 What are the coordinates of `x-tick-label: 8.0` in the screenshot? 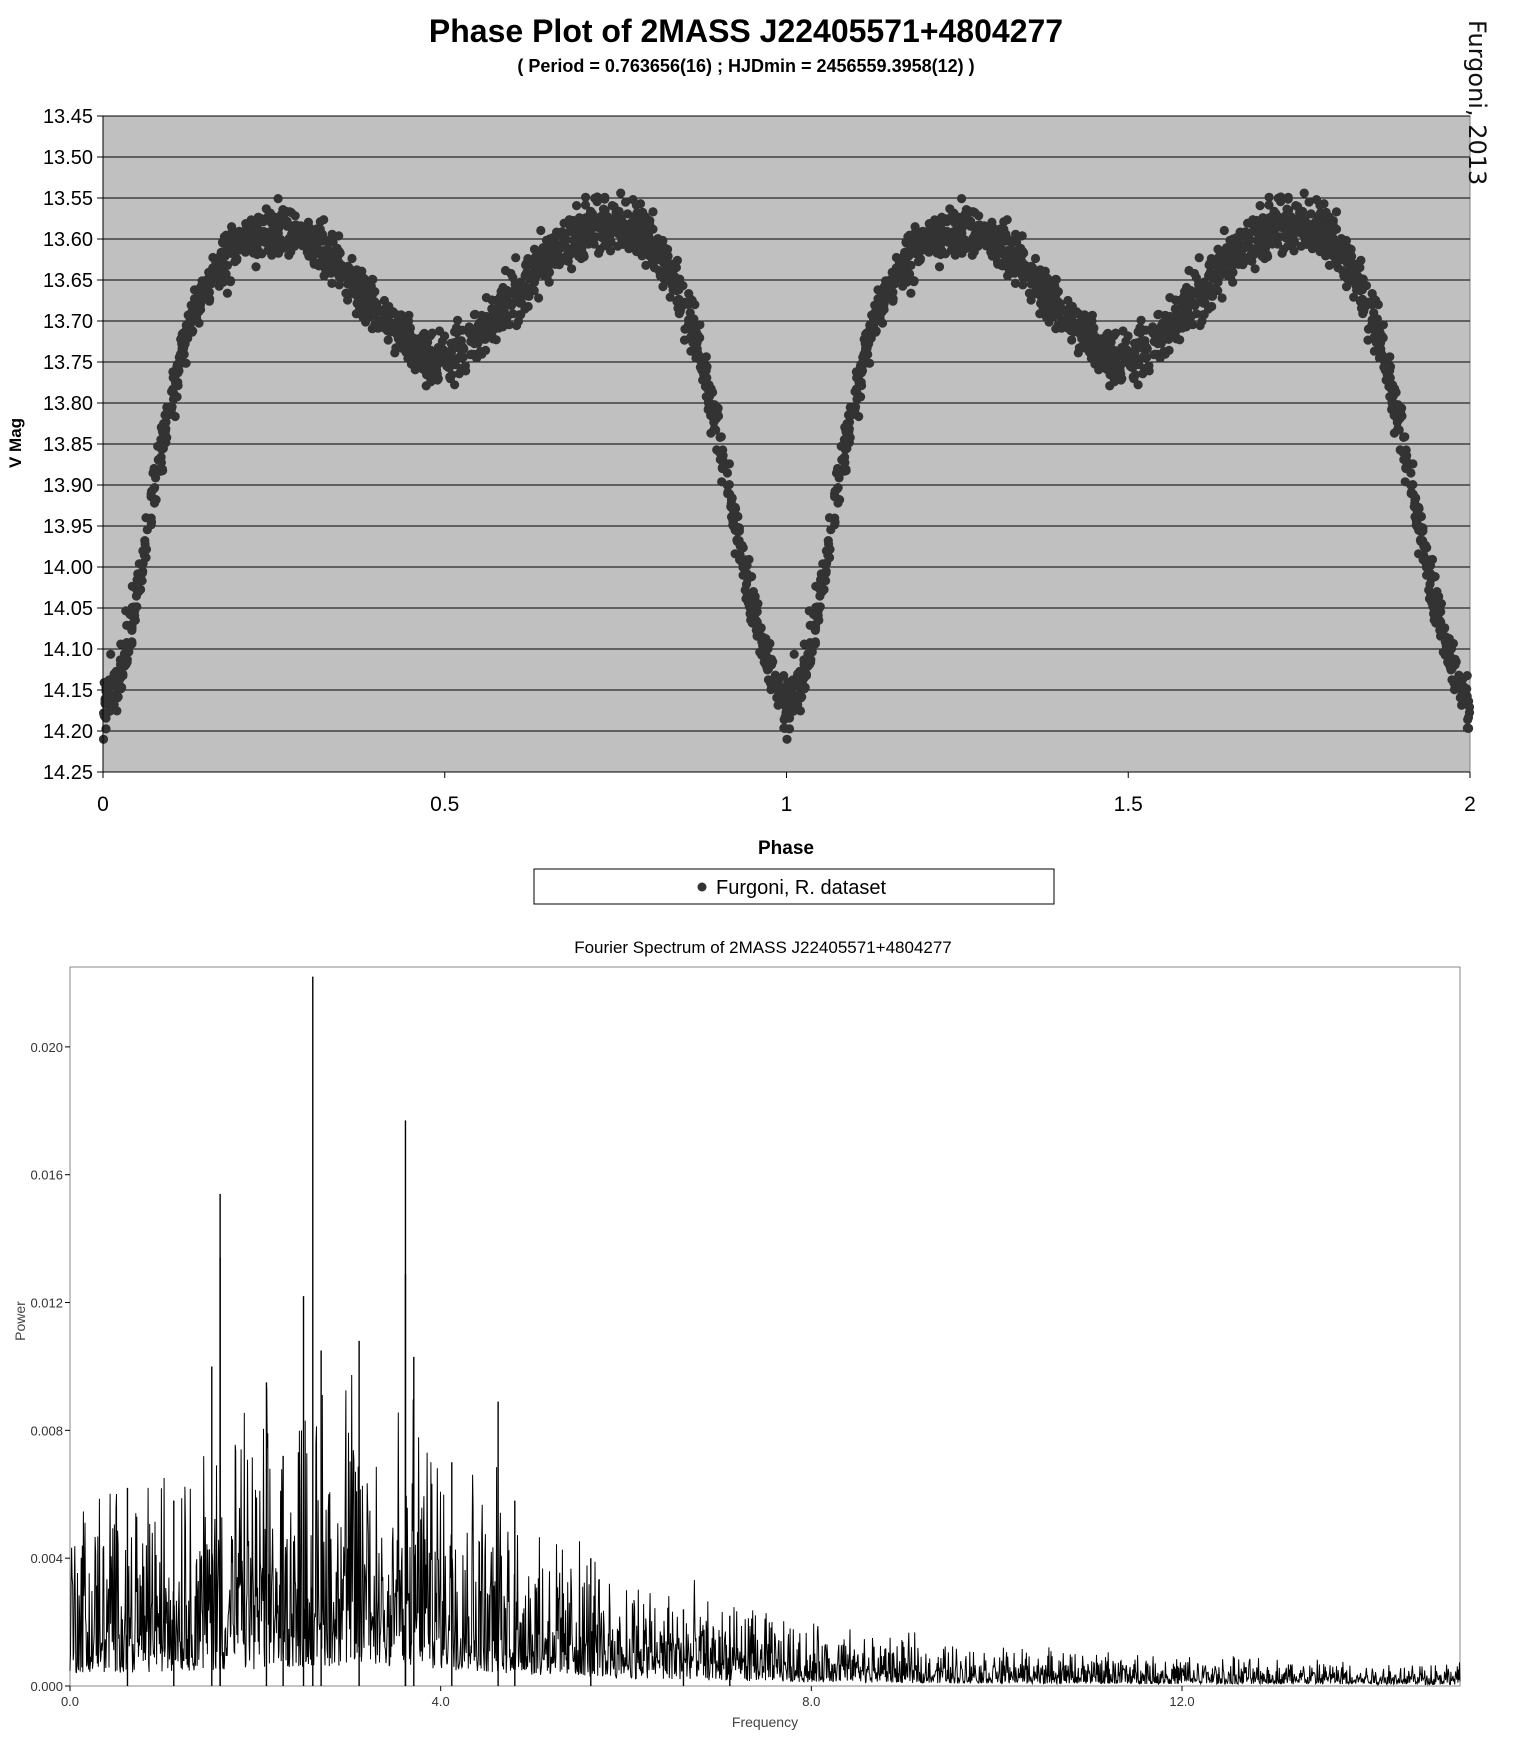 It's located at (811, 1701).